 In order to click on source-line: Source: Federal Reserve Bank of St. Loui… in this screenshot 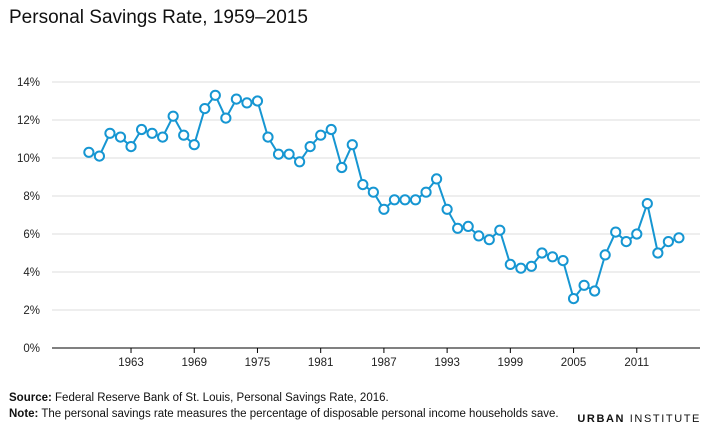, I will do `click(284, 398)`.